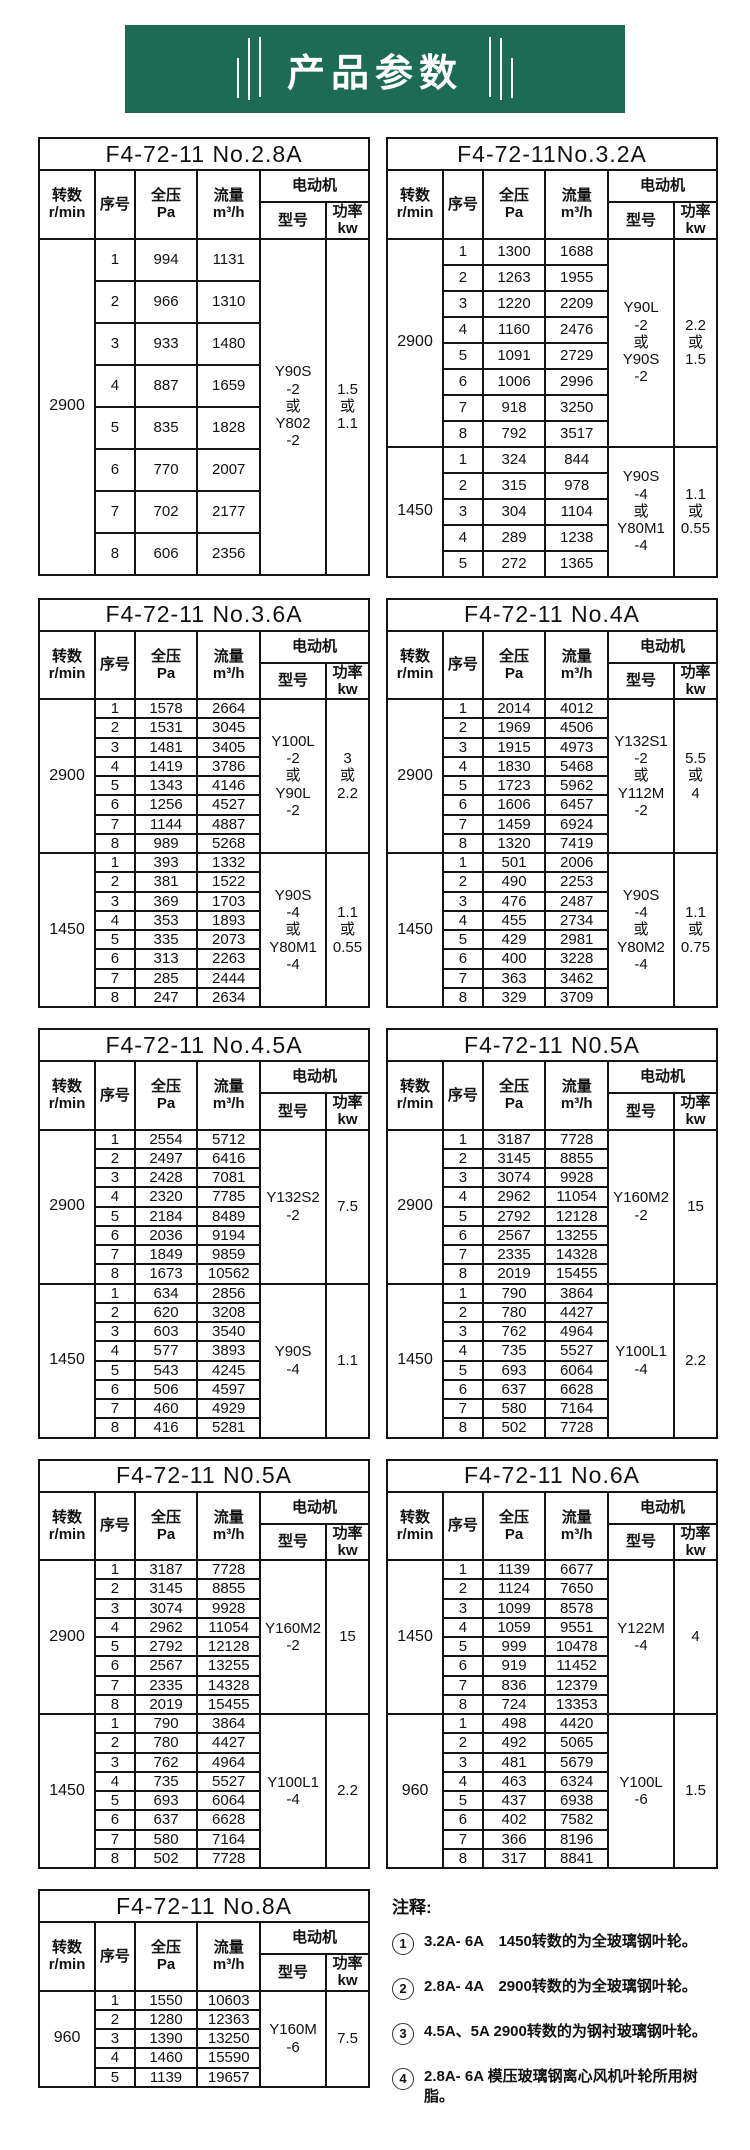  I want to click on table-row: 6 1606 6457, so click(552, 805).